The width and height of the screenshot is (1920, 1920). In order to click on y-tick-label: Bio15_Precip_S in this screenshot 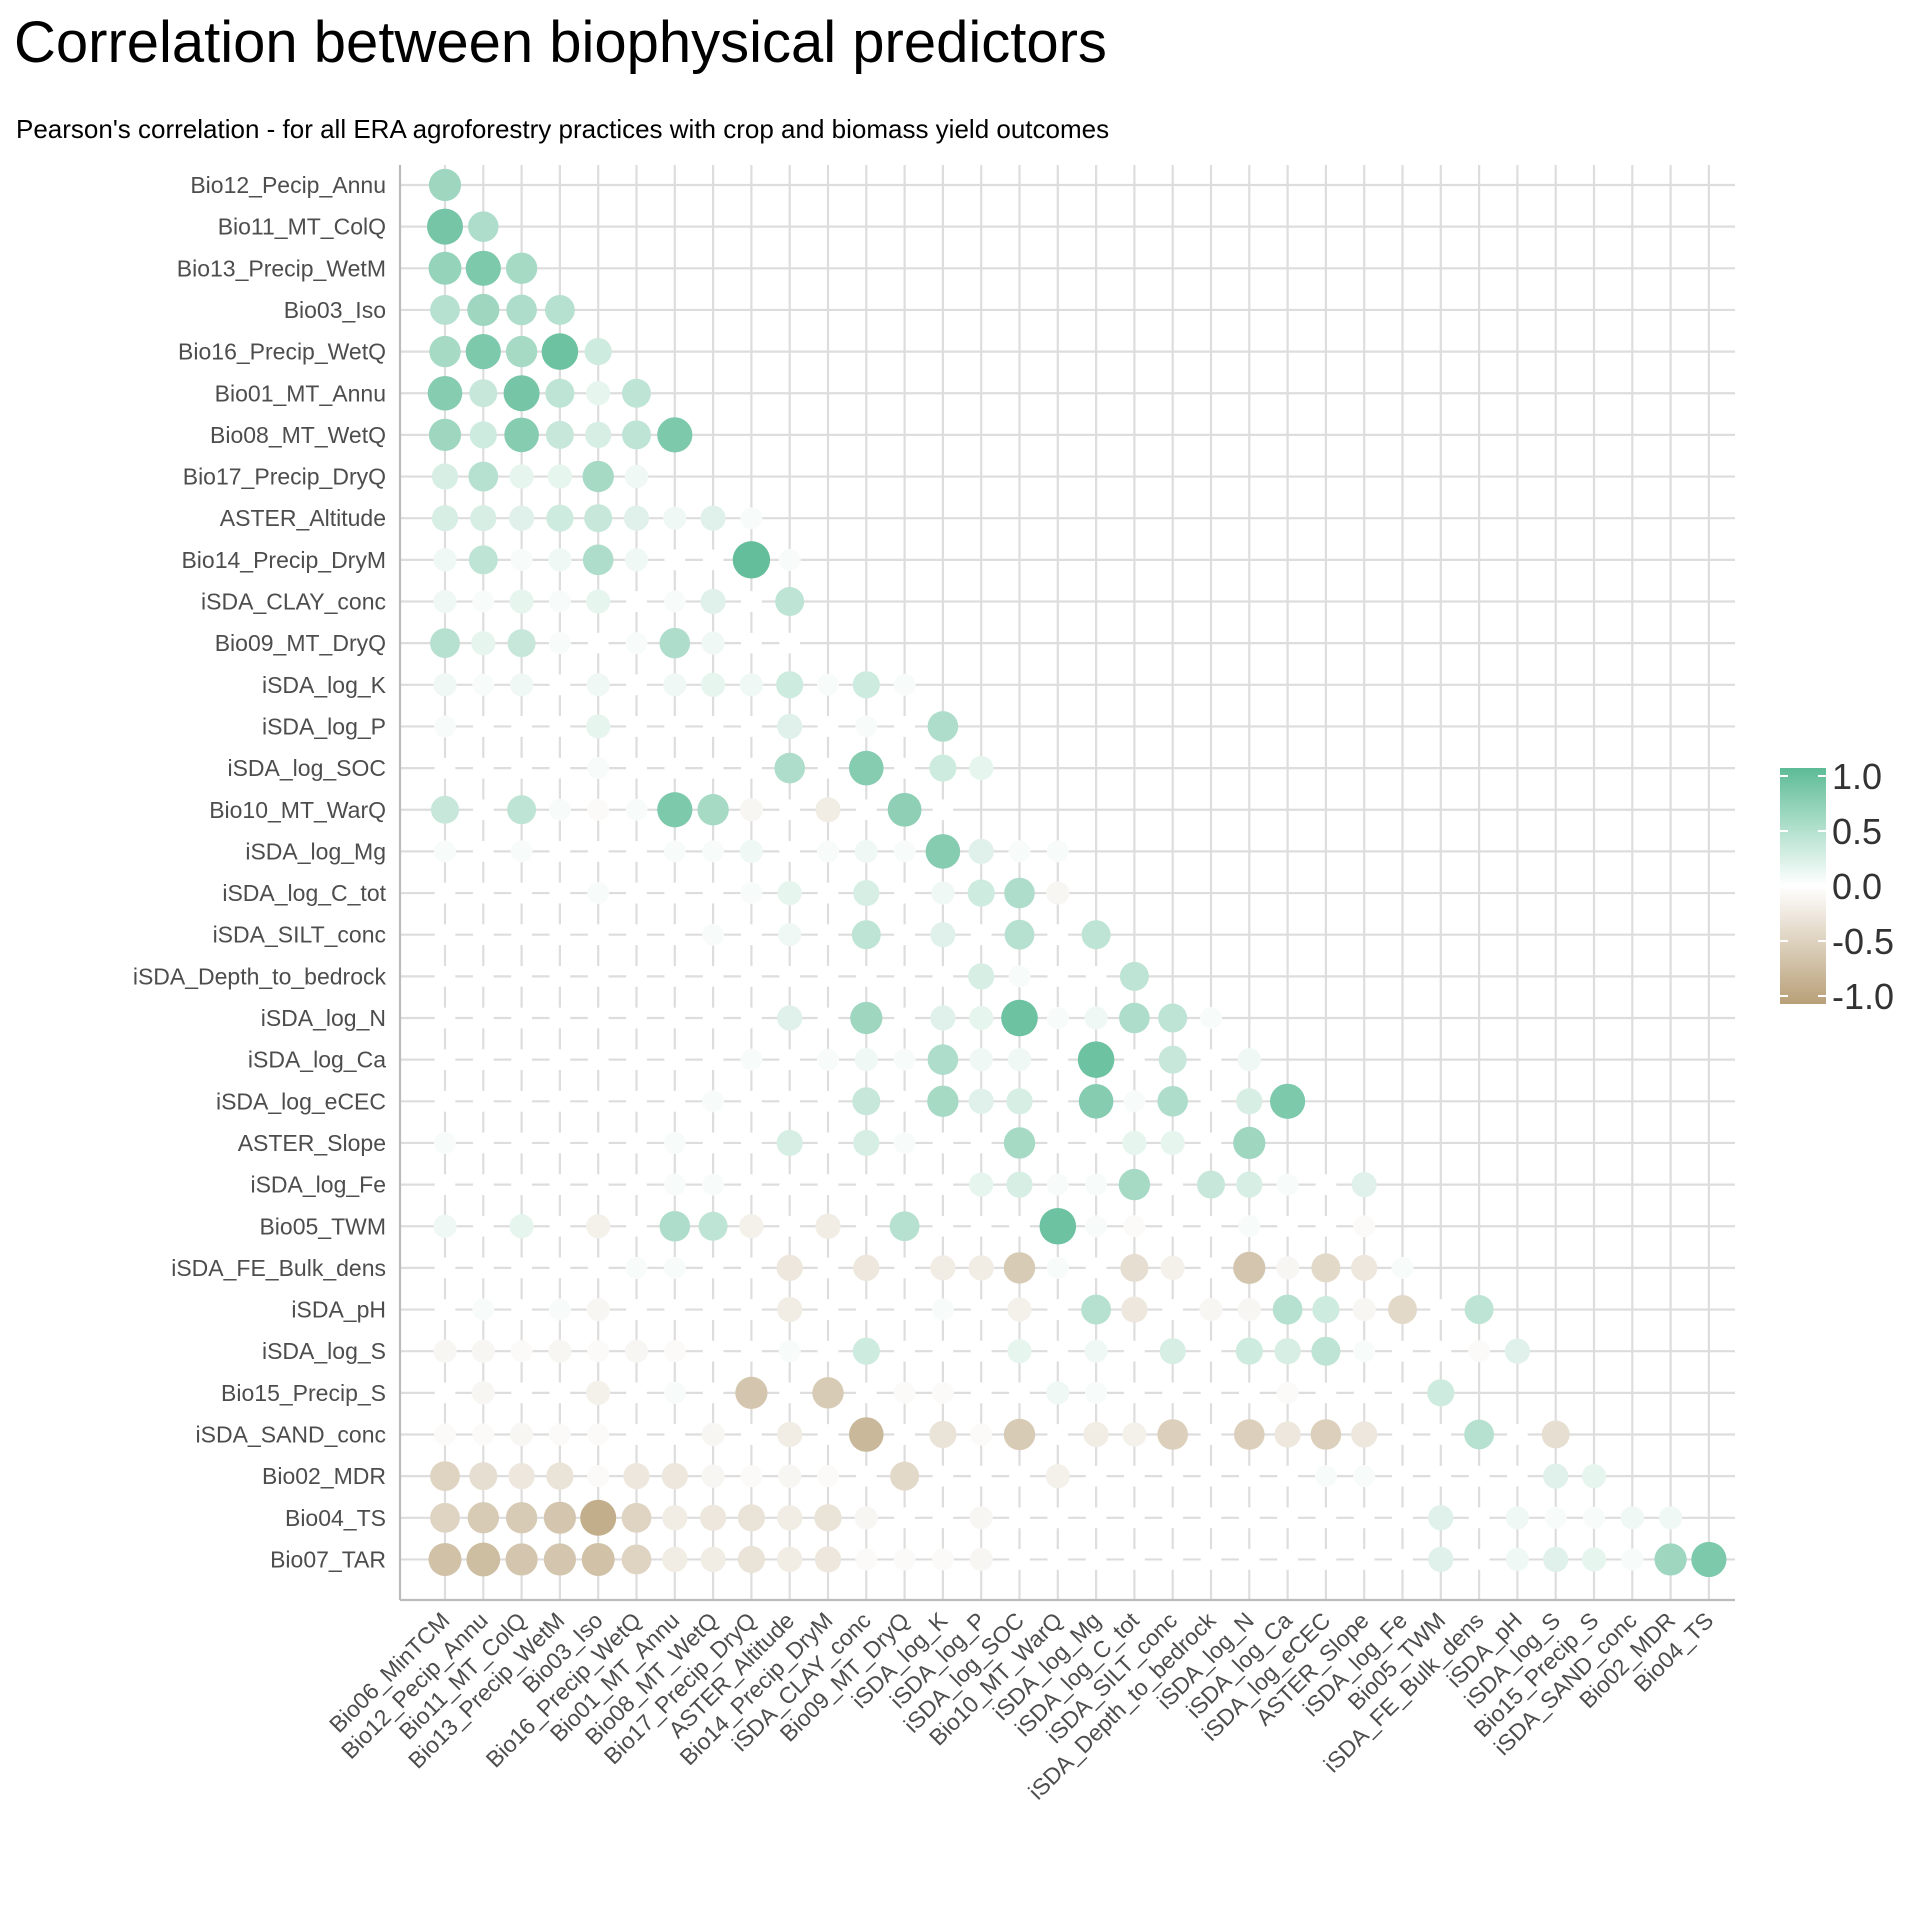, I will do `click(303, 1393)`.